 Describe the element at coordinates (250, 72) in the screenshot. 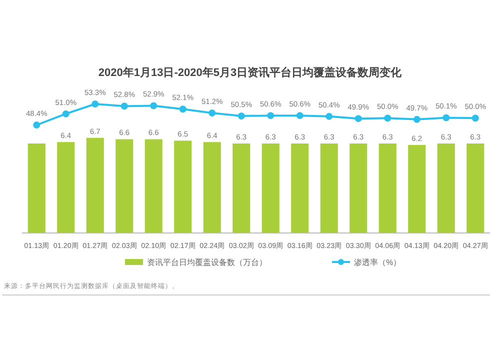

I see `chart-title: 2020年1月13日-2020年5月3日资讯平台日均覆盖设备数周变化` at that location.